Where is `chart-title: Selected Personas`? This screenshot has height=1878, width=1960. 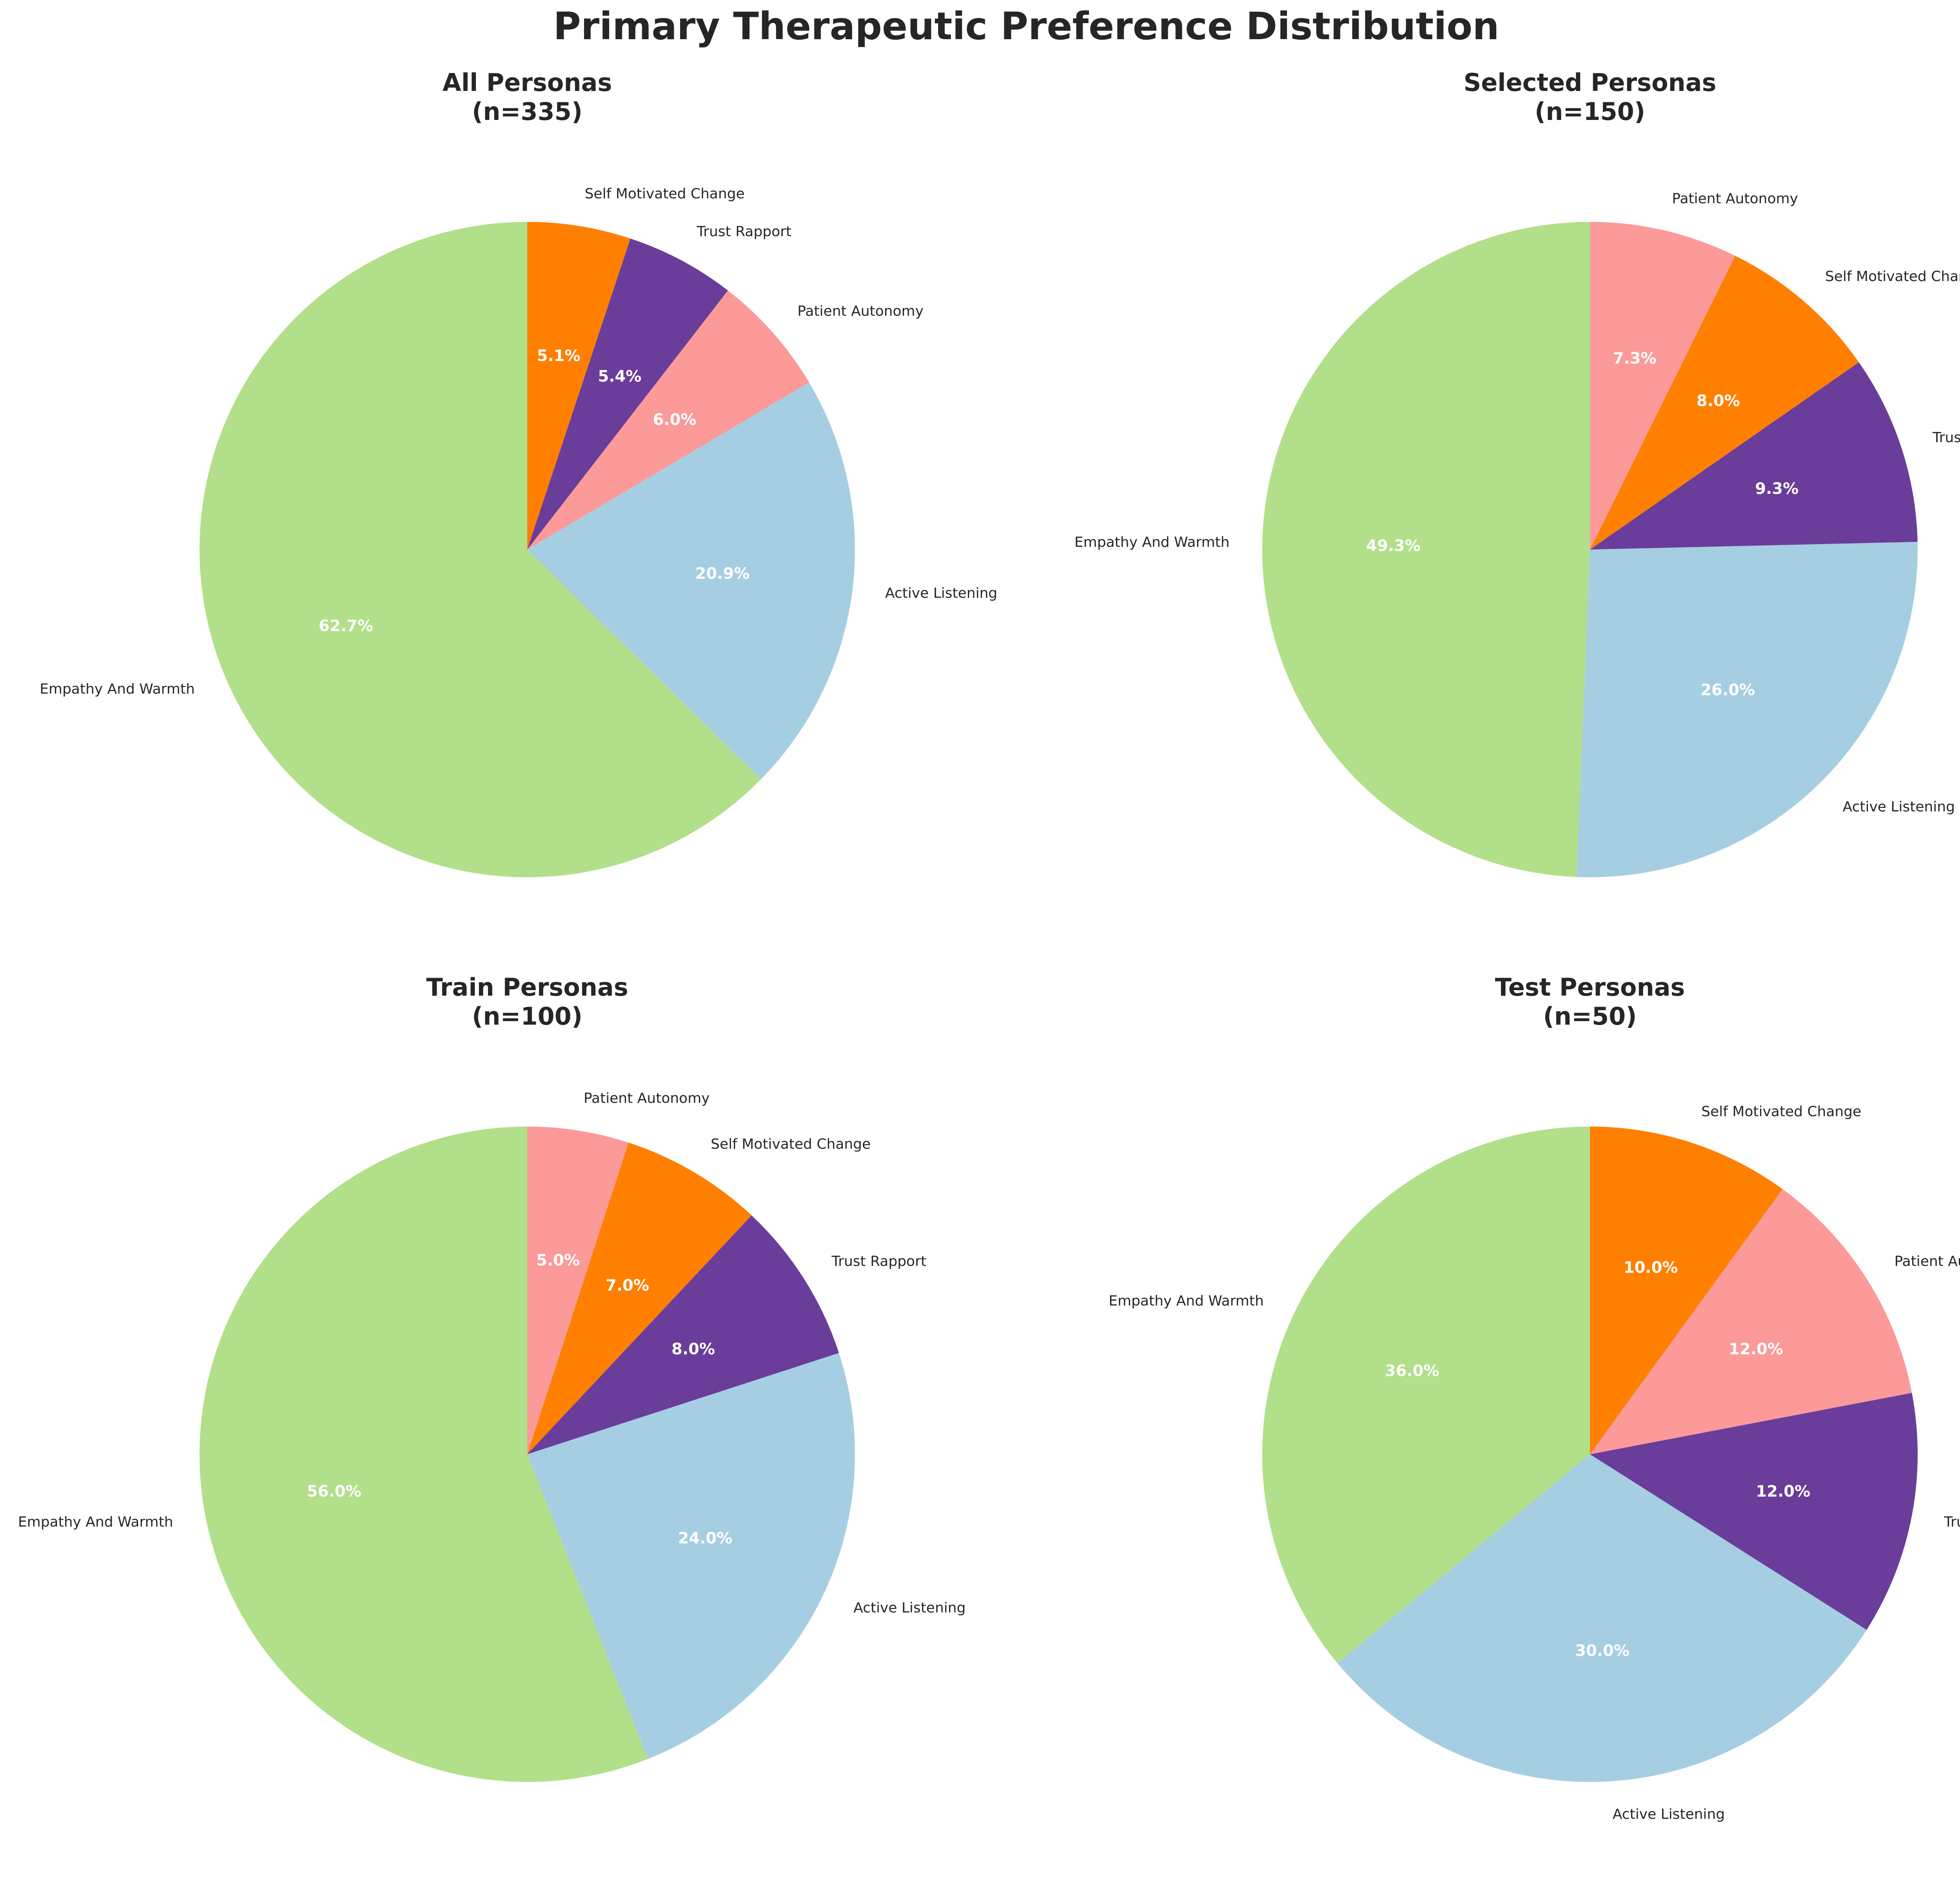 chart-title: Selected Personas is located at coordinates (1590, 82).